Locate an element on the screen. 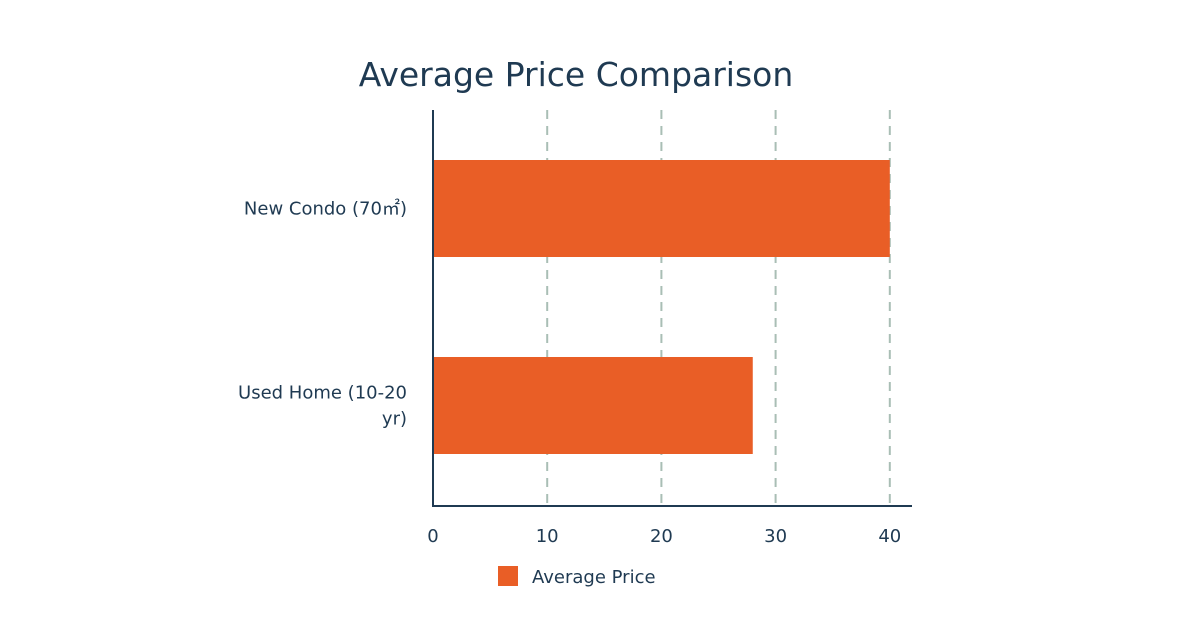 The width and height of the screenshot is (1200, 630). legend-swatch is located at coordinates (508, 576).